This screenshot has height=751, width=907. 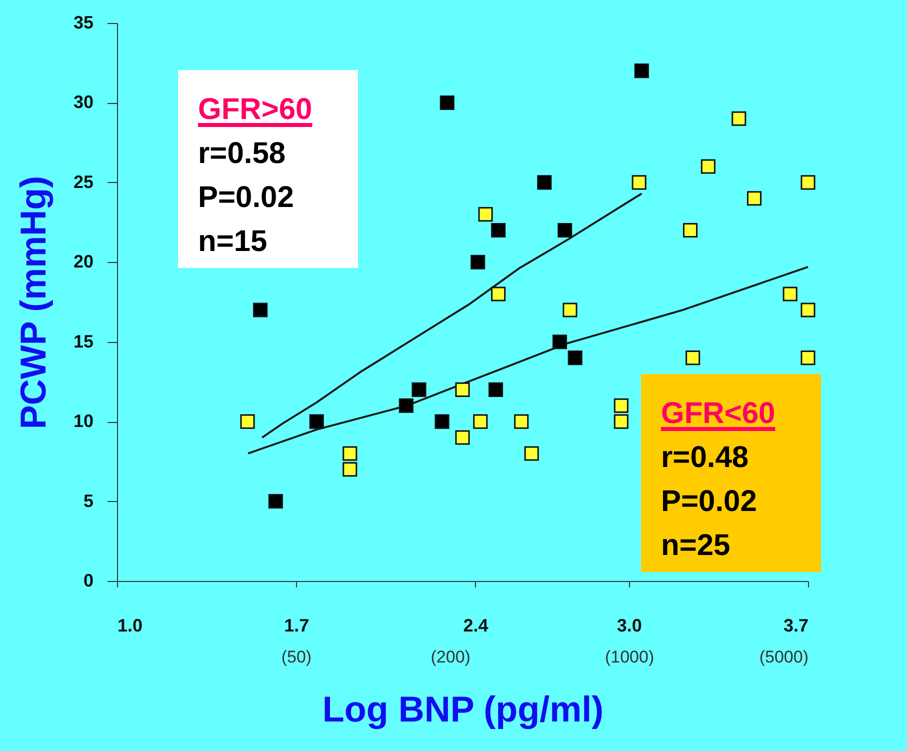 I want to click on x-tick-label: 3.7, so click(x=795, y=626).